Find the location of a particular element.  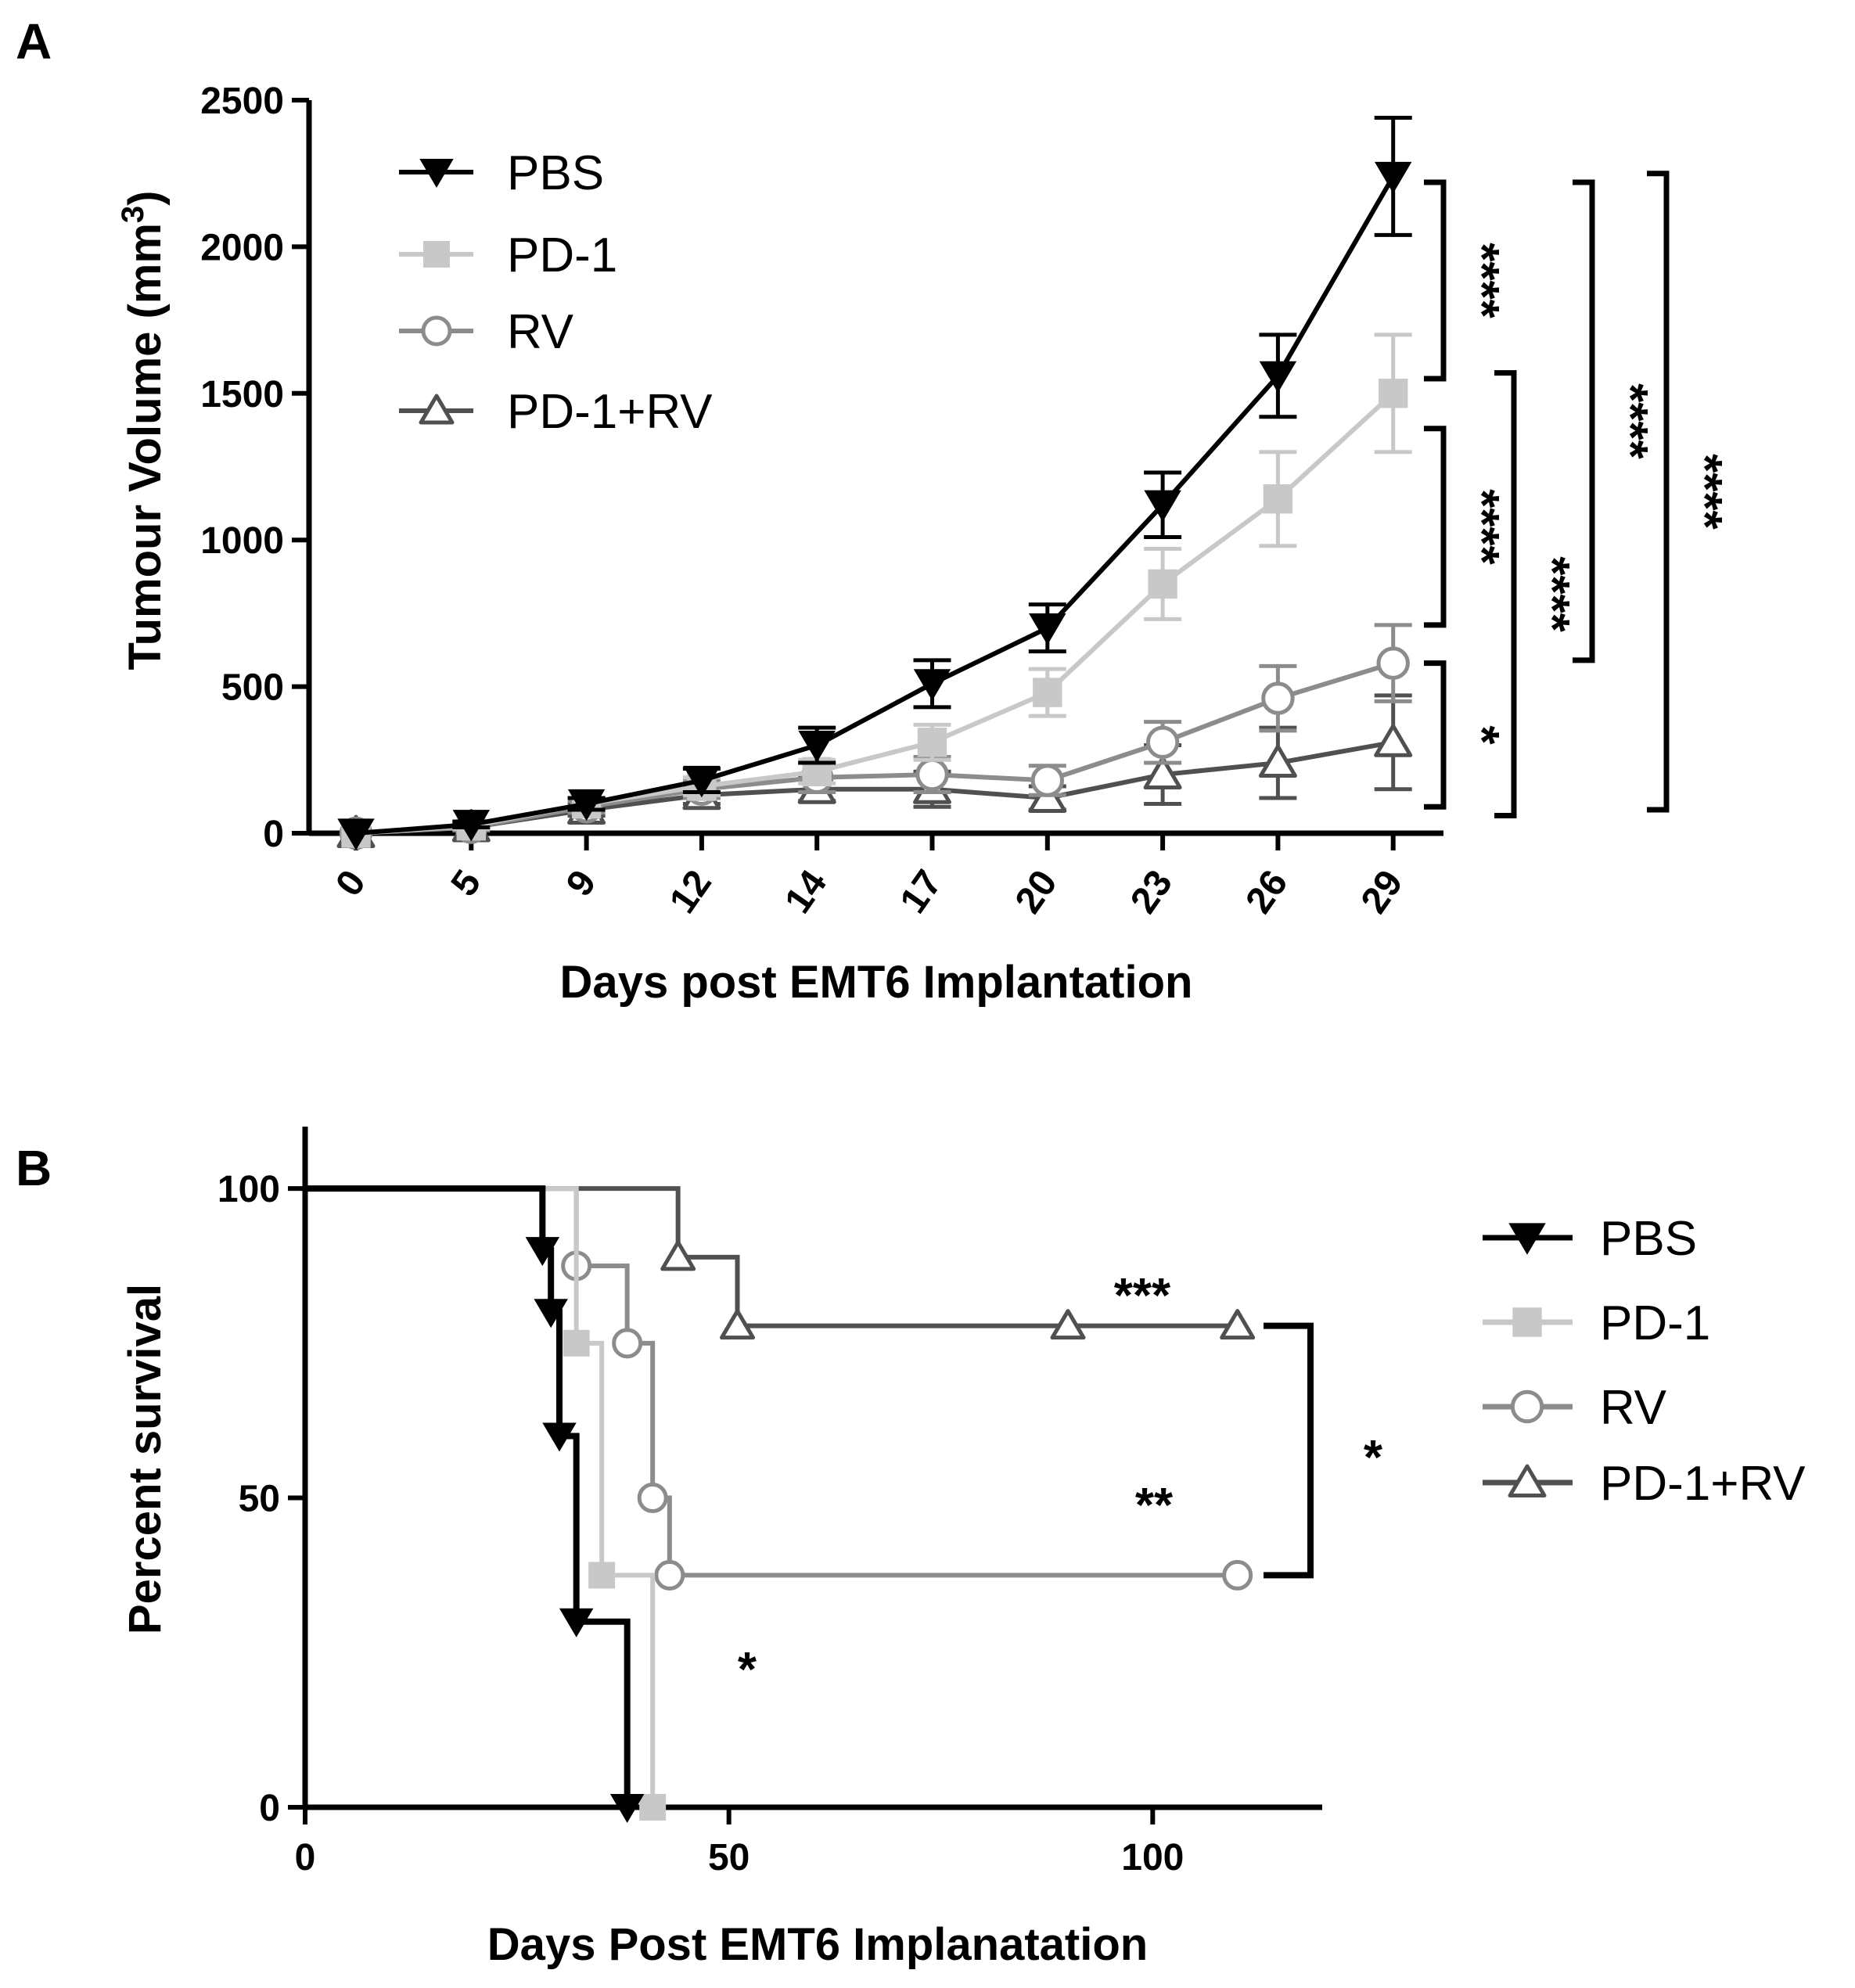

significance-label-b: * is located at coordinates (1373, 1458).